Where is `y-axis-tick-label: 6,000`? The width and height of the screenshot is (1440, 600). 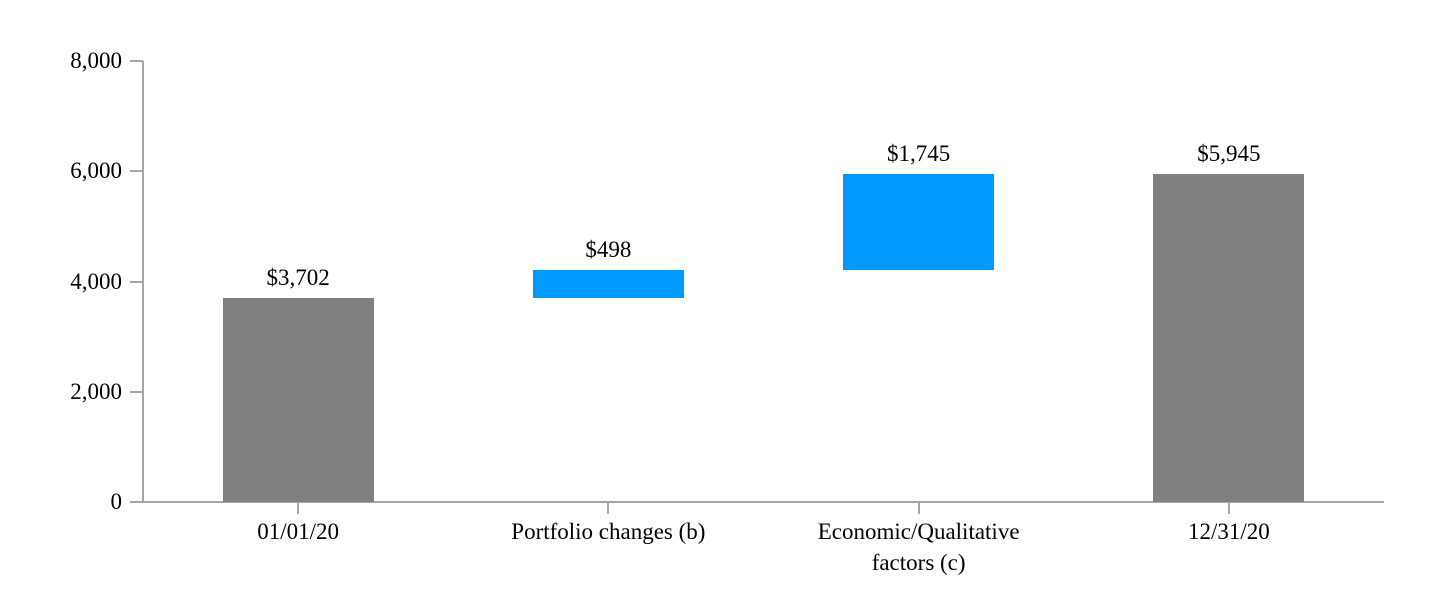 y-axis-tick-label: 6,000 is located at coordinates (96, 171).